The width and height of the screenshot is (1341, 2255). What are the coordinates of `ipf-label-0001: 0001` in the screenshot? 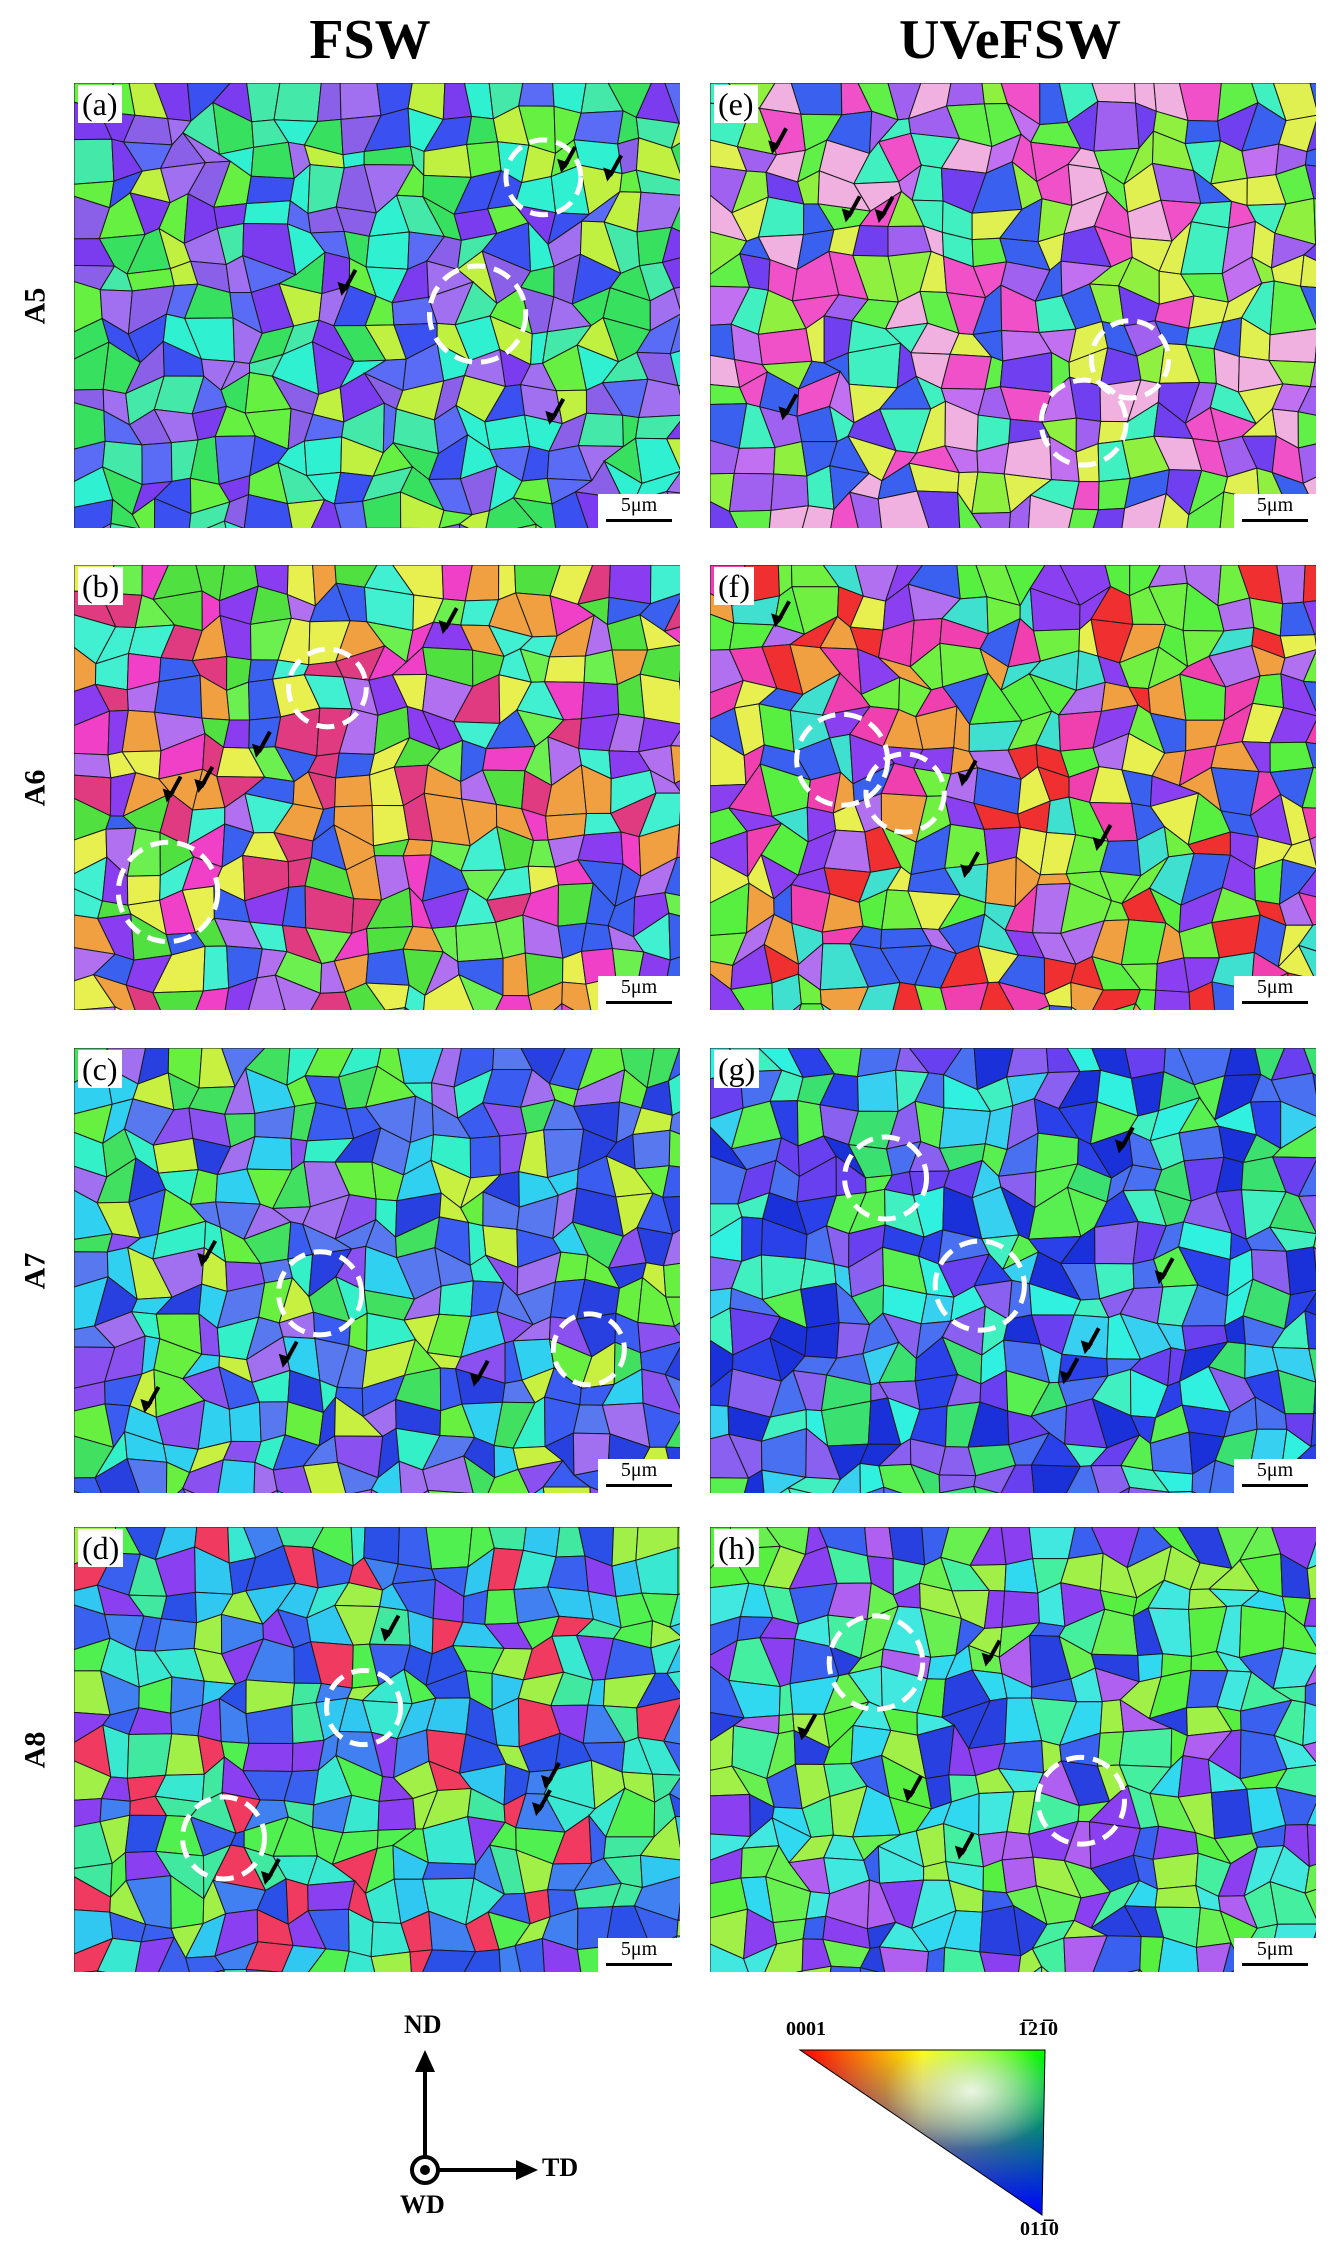 It's located at (806, 2029).